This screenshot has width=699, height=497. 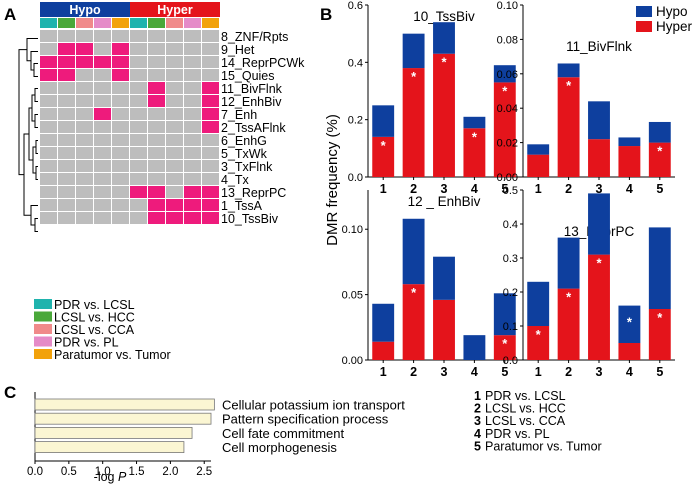 I want to click on panel-label-a: A, so click(x=10, y=14).